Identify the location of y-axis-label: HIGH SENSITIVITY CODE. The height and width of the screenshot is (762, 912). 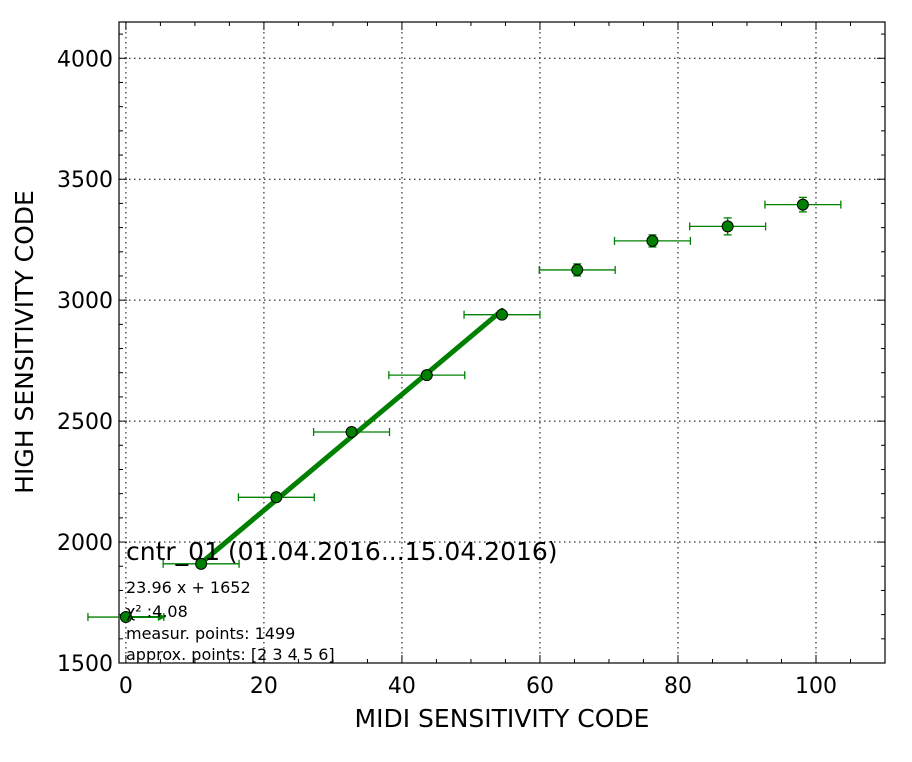
(24, 342).